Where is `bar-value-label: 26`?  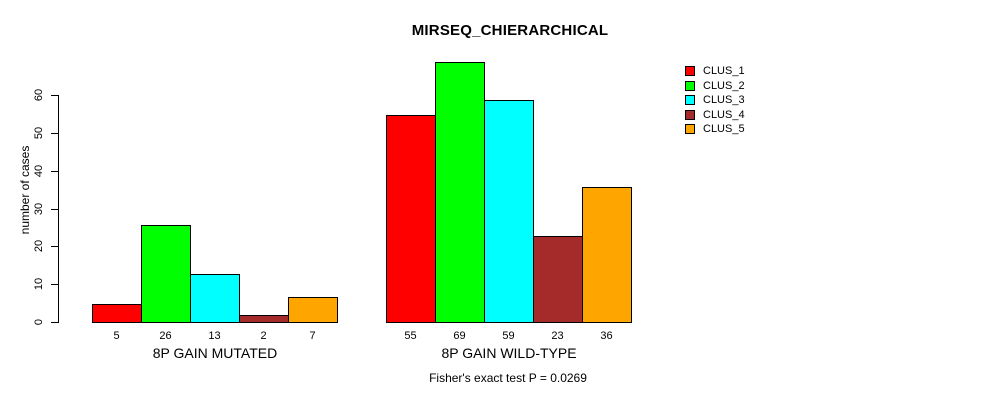 bar-value-label: 26 is located at coordinates (165, 336).